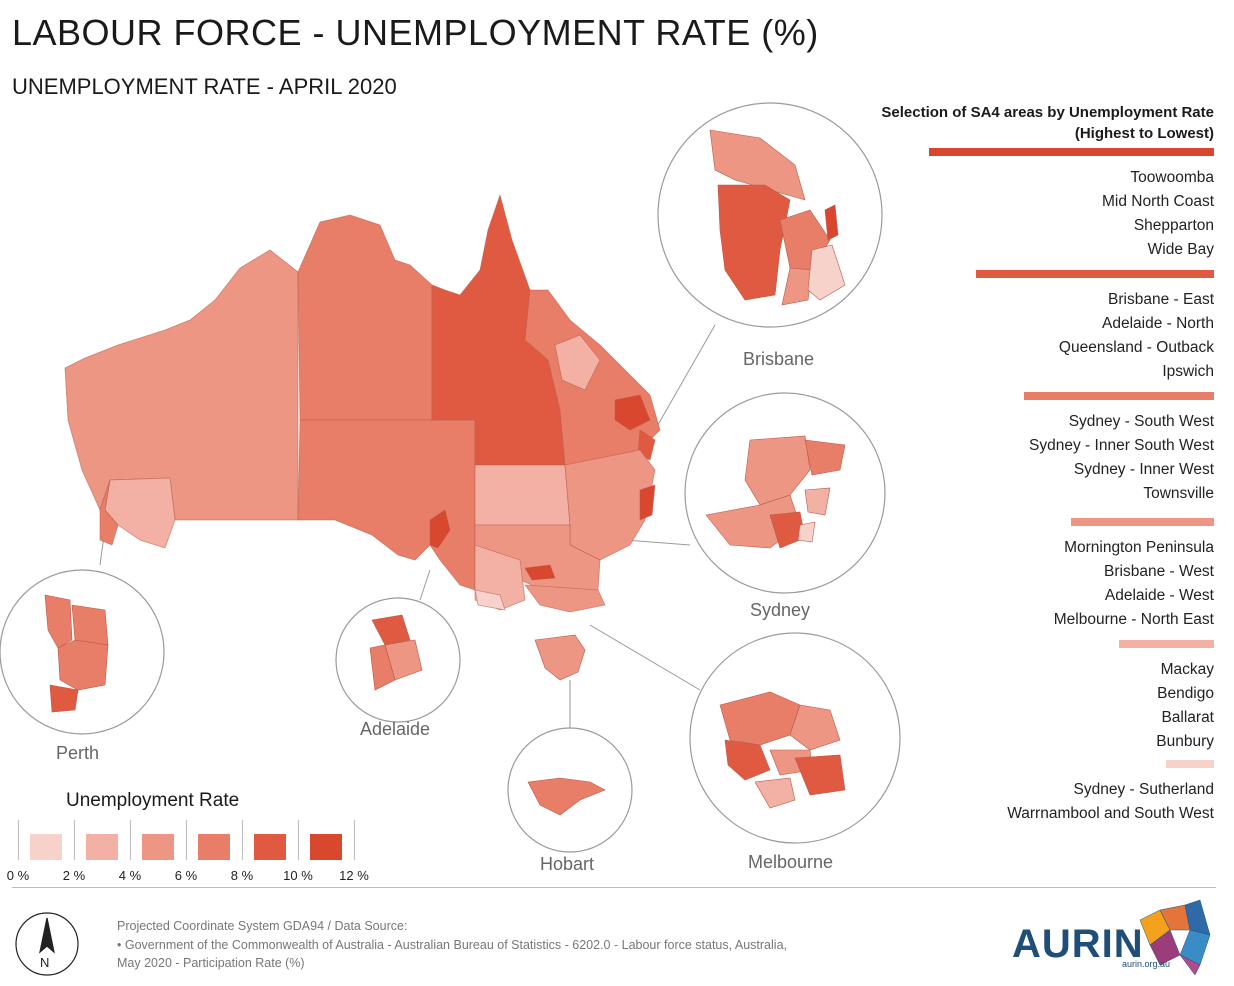  What do you see at coordinates (298, 875) in the screenshot?
I see `legend-label: 10 %` at bounding box center [298, 875].